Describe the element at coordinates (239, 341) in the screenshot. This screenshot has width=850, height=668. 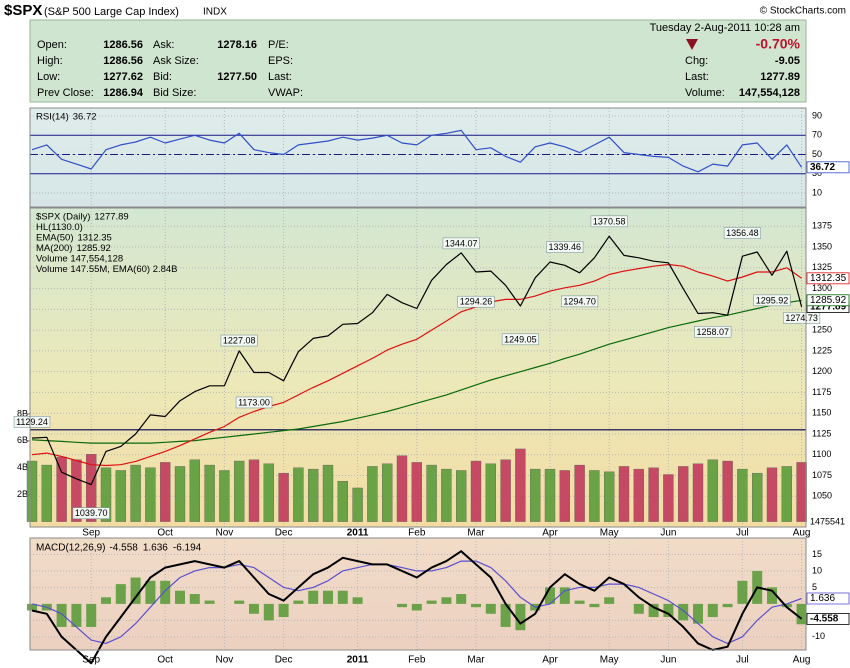
I see `price-label: 1227.08` at that location.